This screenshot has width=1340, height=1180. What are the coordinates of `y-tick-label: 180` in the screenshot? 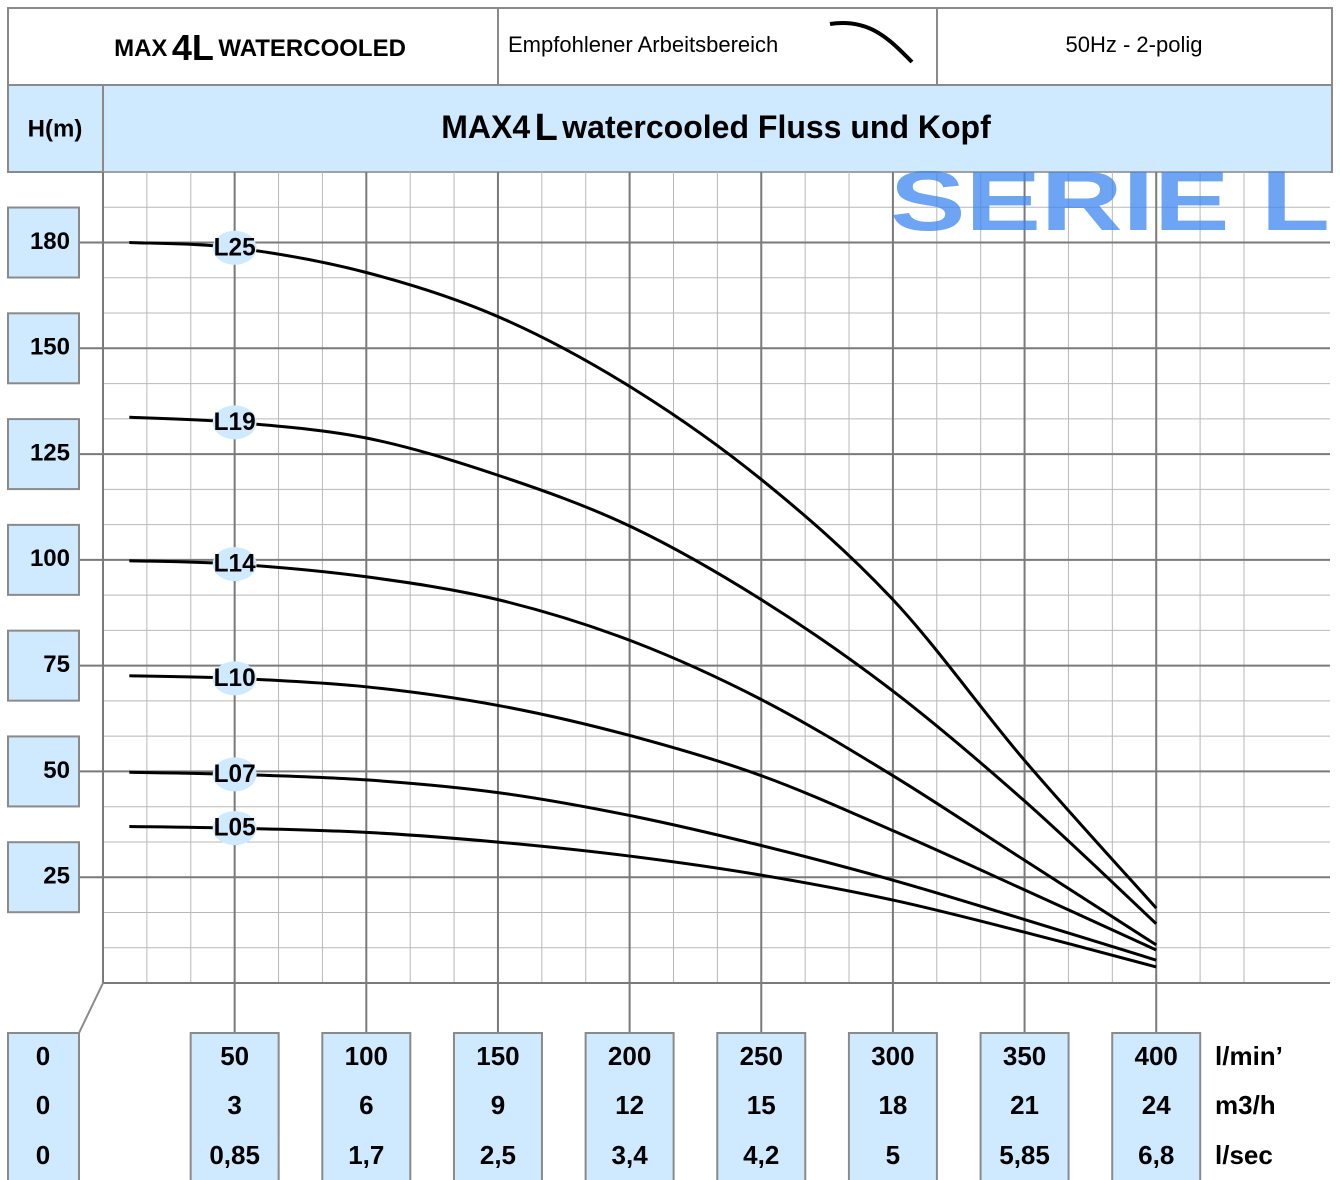 It's located at (50, 241).